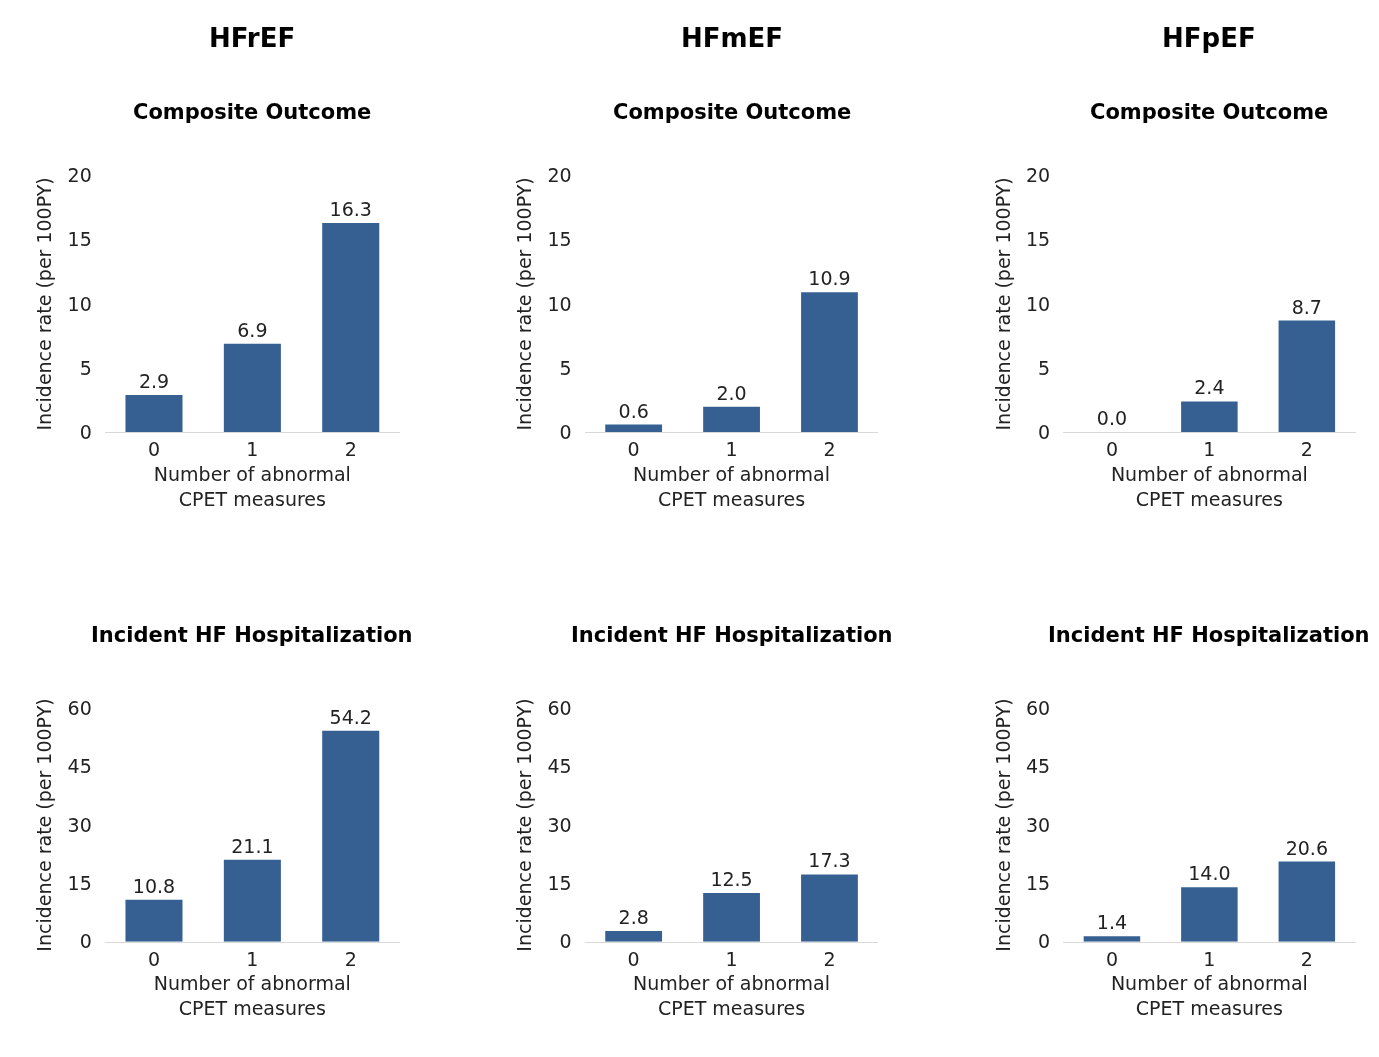  Describe the element at coordinates (829, 860) in the screenshot. I see `data-label: 17.3` at that location.